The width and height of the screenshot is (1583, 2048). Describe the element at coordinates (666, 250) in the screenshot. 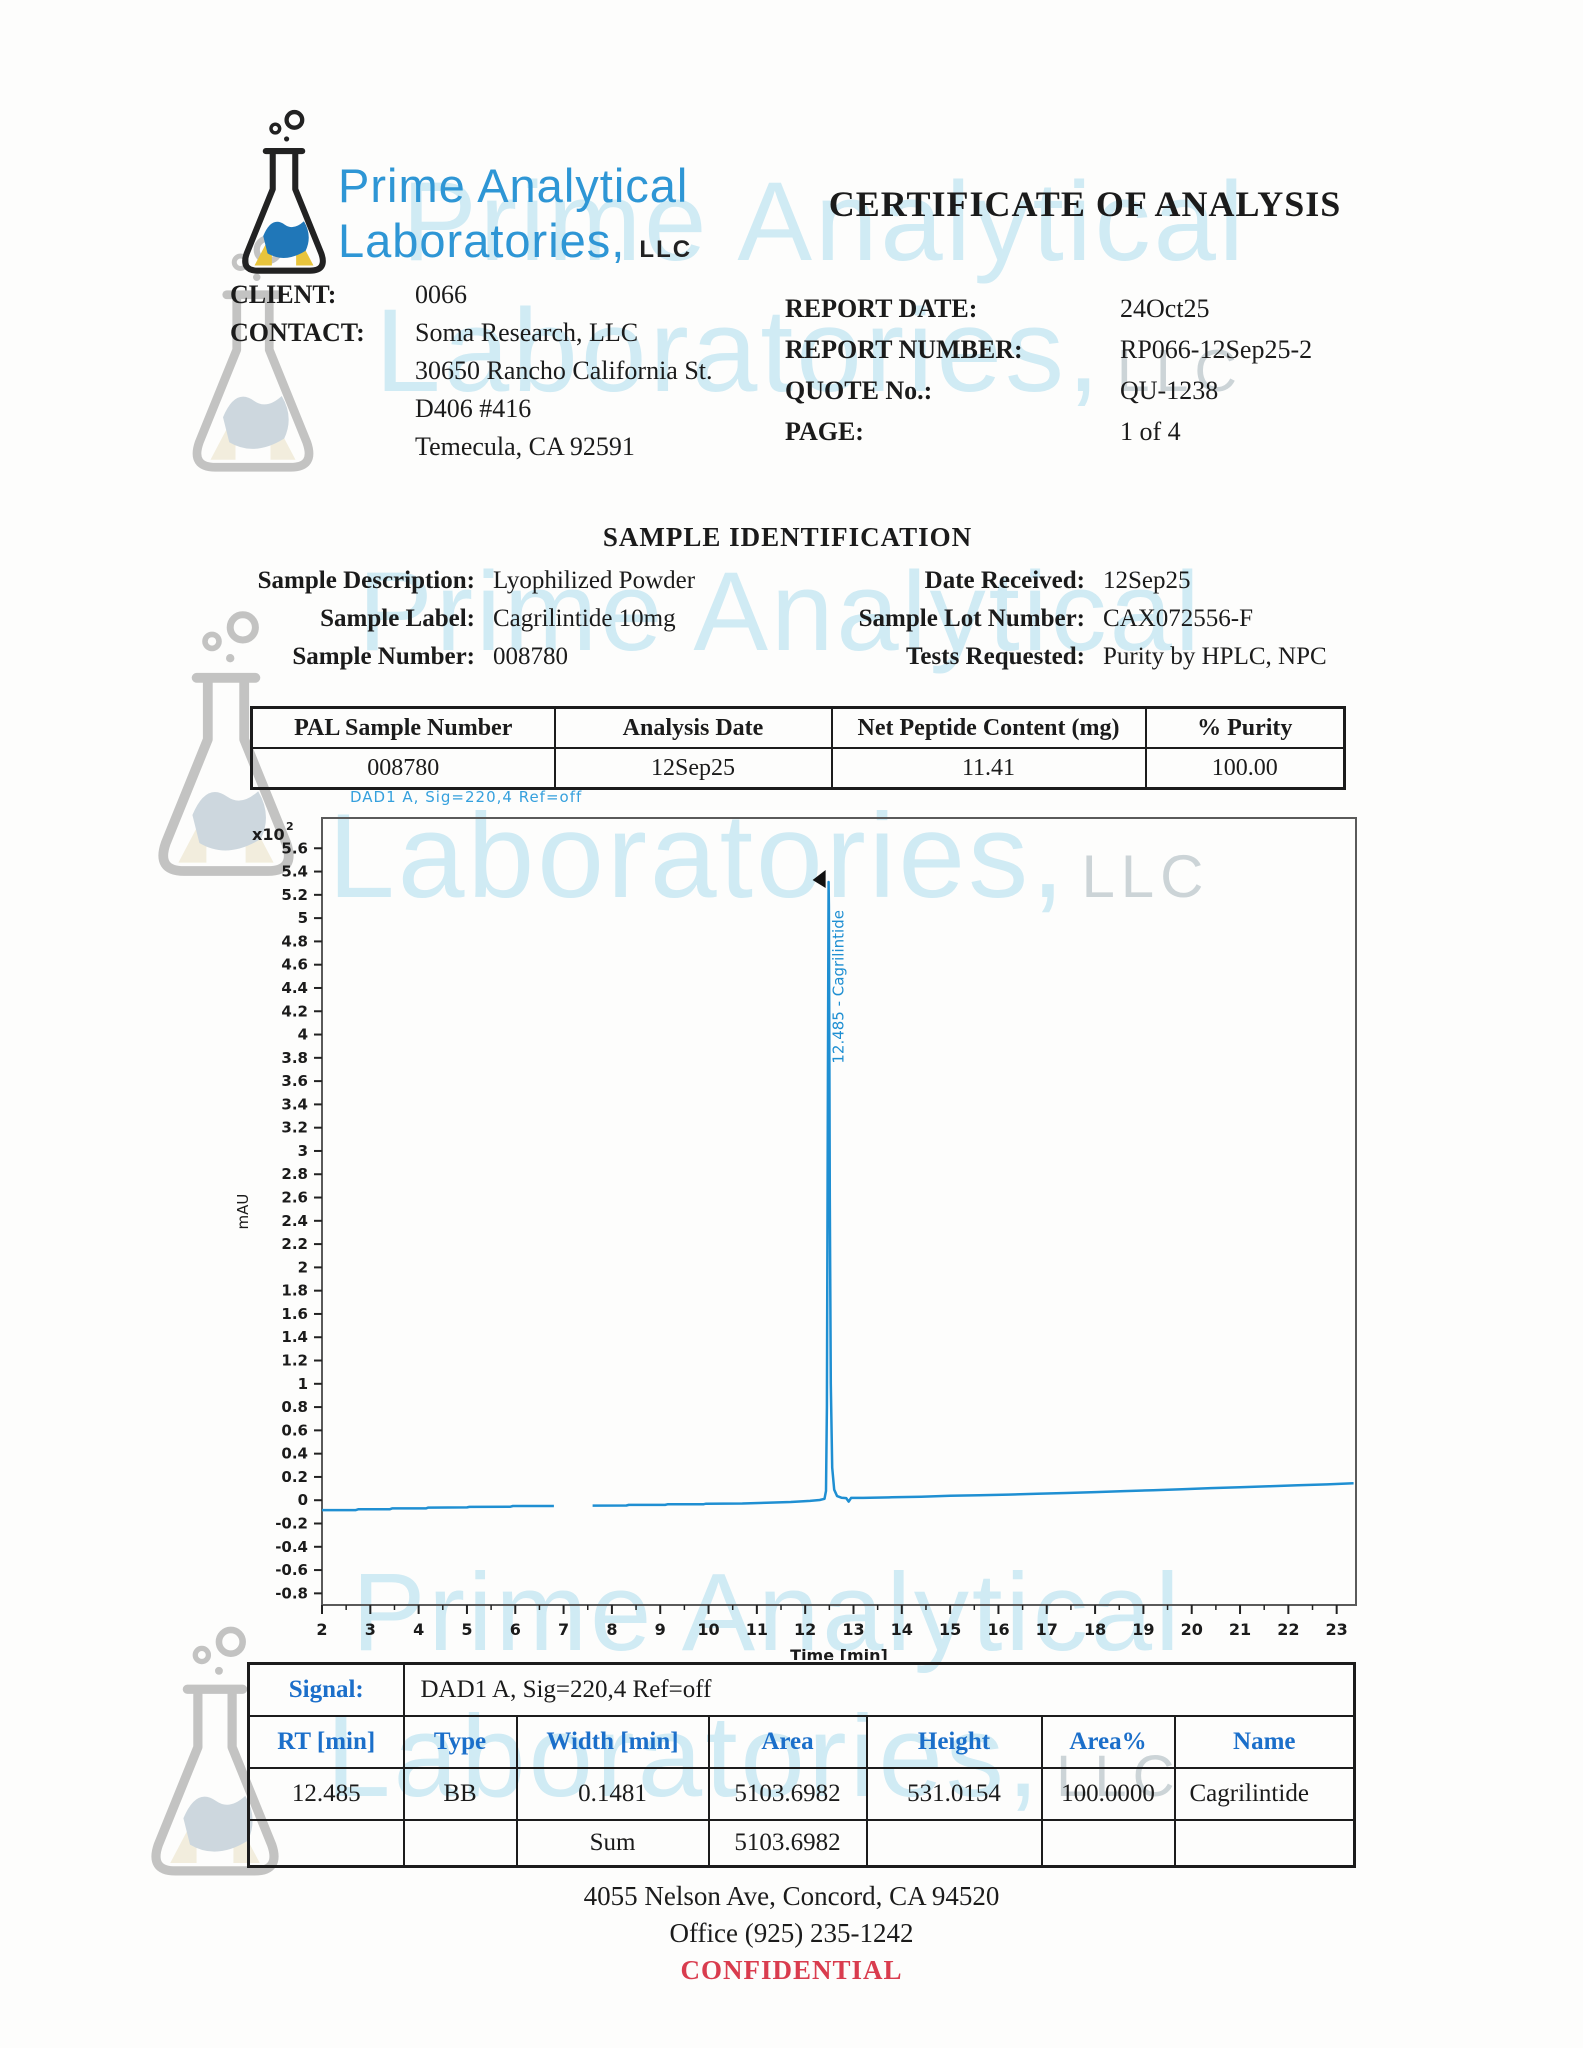

I see `logo-llc: LLC` at that location.